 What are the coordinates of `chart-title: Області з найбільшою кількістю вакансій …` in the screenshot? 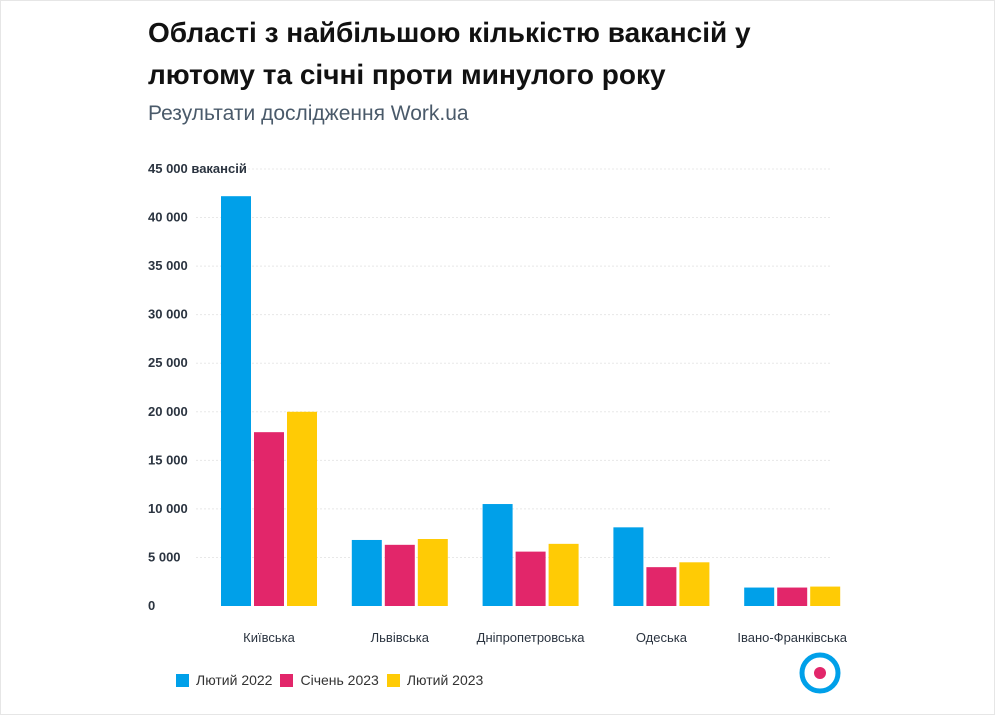 It's located at (449, 53).